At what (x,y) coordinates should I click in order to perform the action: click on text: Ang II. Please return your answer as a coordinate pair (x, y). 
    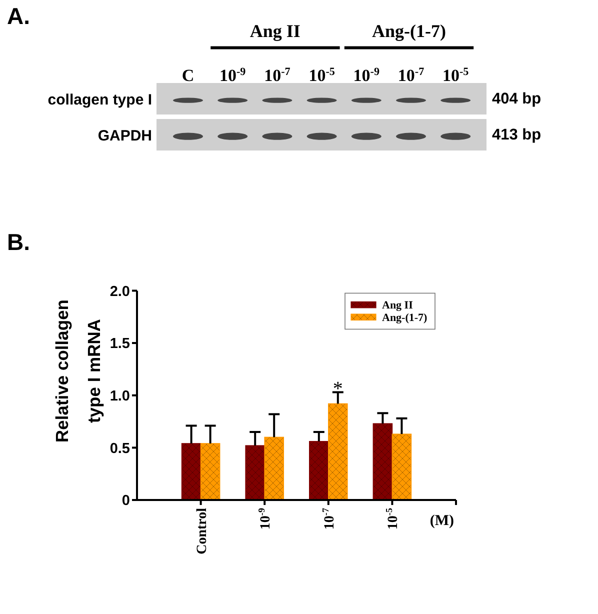
    Looking at the image, I should click on (275, 31).